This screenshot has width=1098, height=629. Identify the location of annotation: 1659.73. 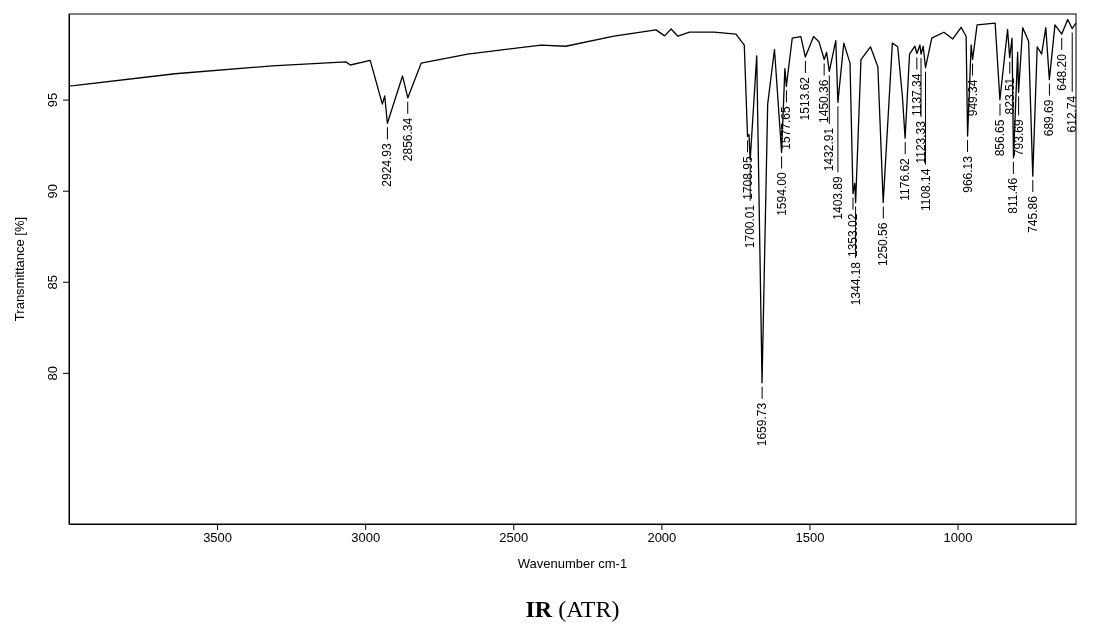
(762, 424).